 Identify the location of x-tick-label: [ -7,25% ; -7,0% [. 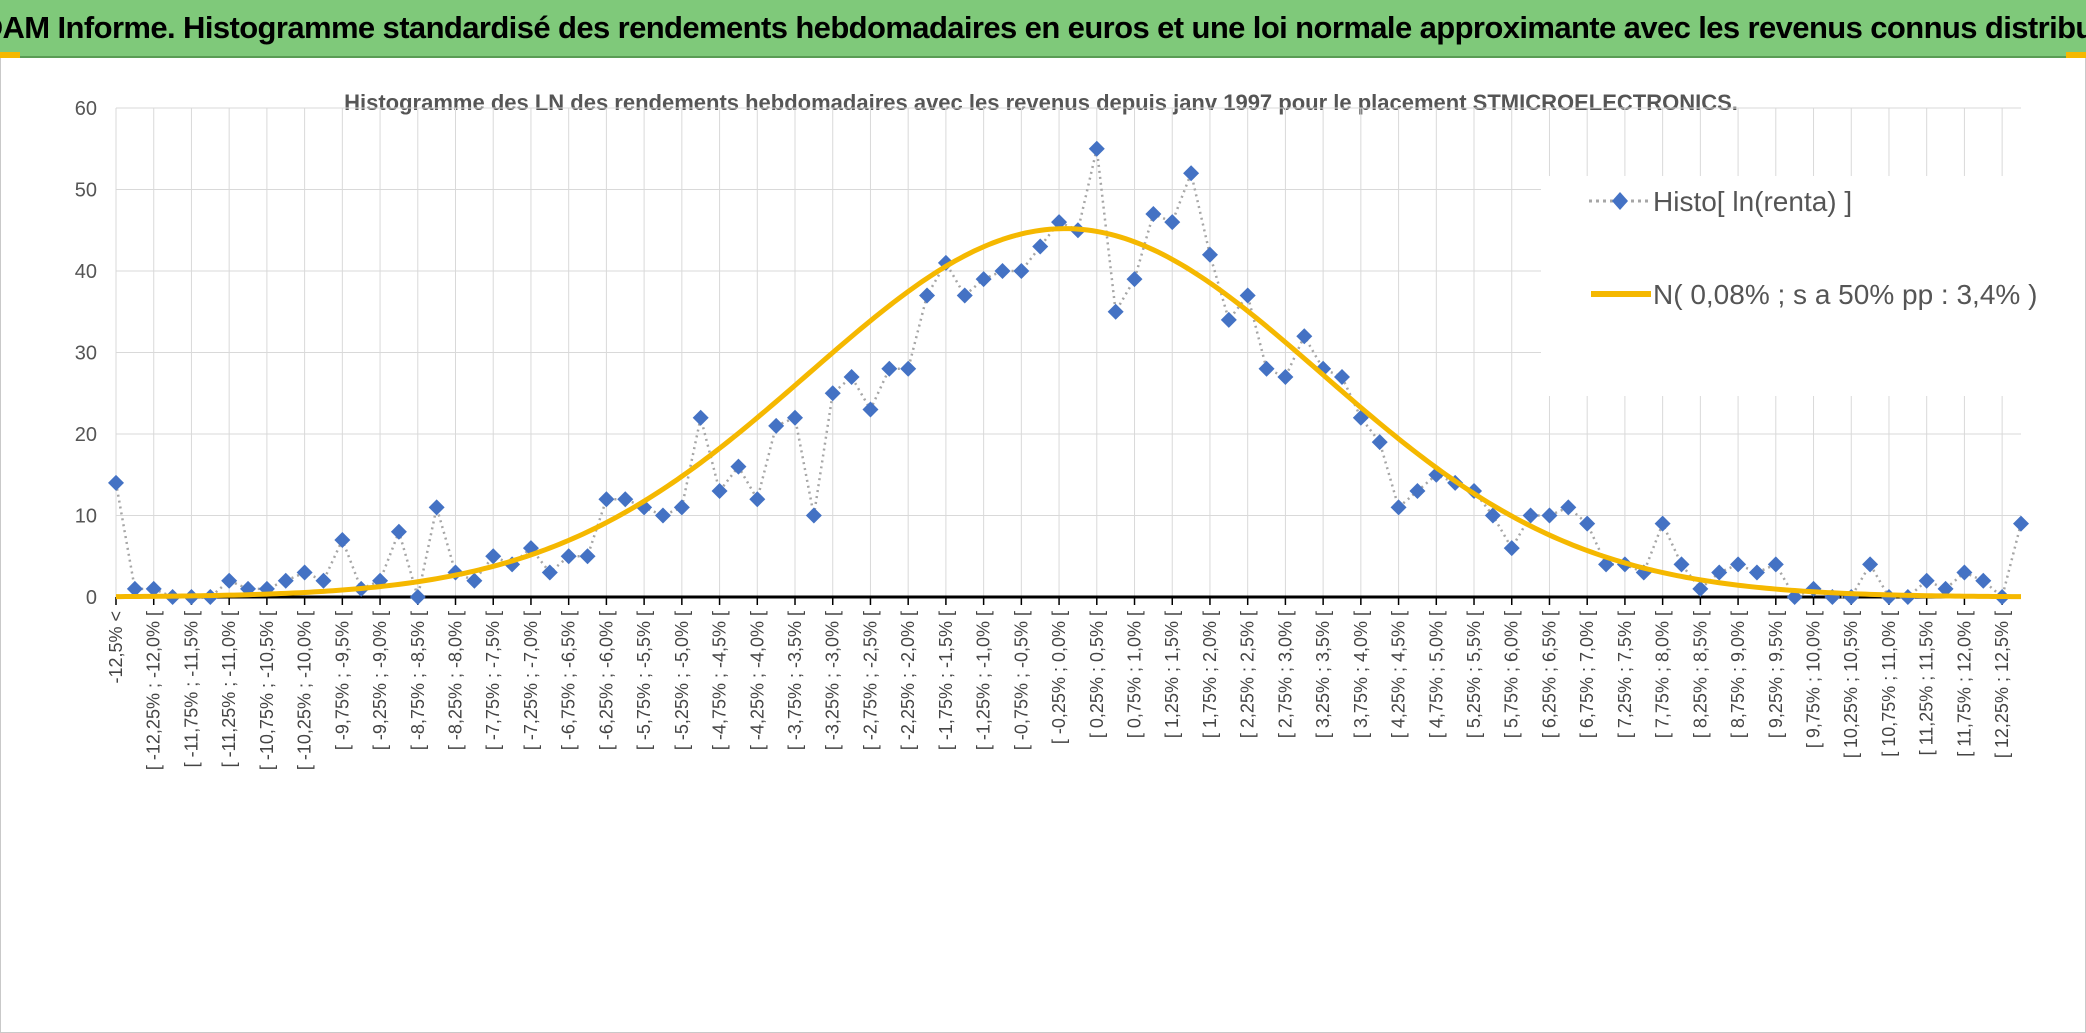
(531, 680).